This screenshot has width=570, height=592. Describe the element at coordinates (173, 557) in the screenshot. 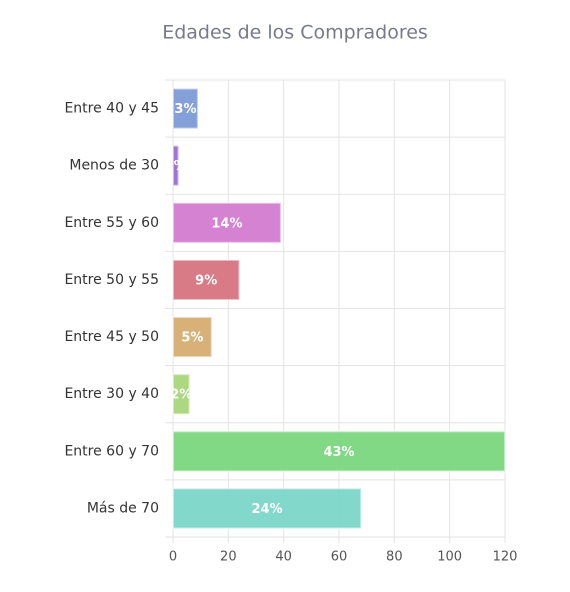

I see `x-tick-label: 0` at that location.